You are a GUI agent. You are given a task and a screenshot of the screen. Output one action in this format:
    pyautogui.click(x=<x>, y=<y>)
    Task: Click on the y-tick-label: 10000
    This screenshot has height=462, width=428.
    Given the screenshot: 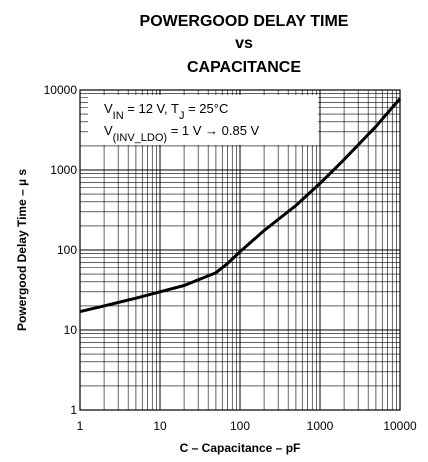 What is the action you would take?
    pyautogui.click(x=61, y=90)
    